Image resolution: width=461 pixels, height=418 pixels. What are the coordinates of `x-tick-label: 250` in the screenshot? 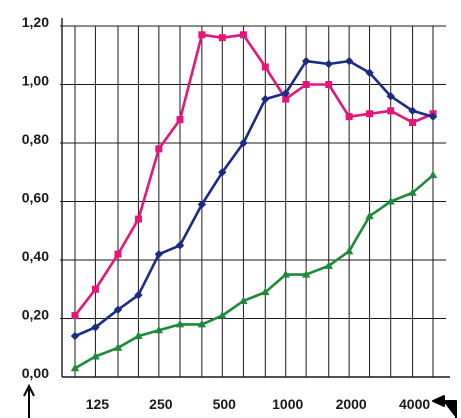 It's located at (161, 404).